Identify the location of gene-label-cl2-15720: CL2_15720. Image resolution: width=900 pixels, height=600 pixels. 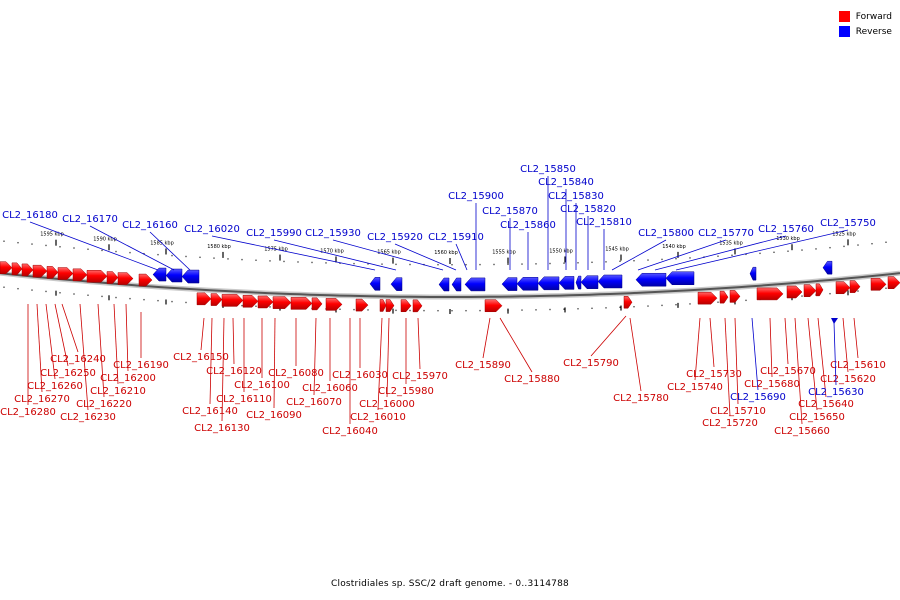
(730, 373).